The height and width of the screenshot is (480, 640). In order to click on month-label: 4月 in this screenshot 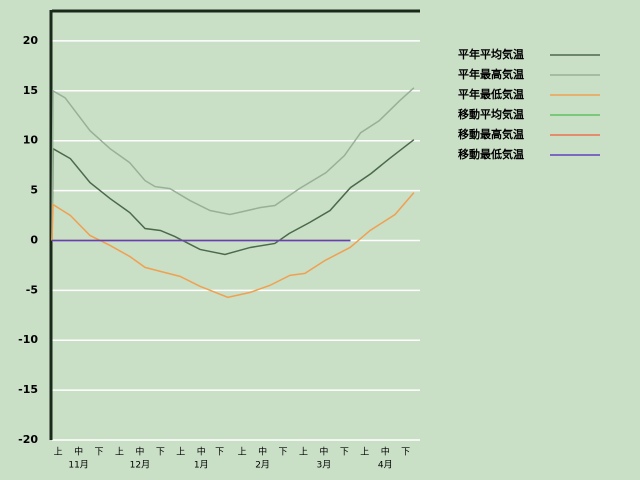, I will do `click(385, 465)`.